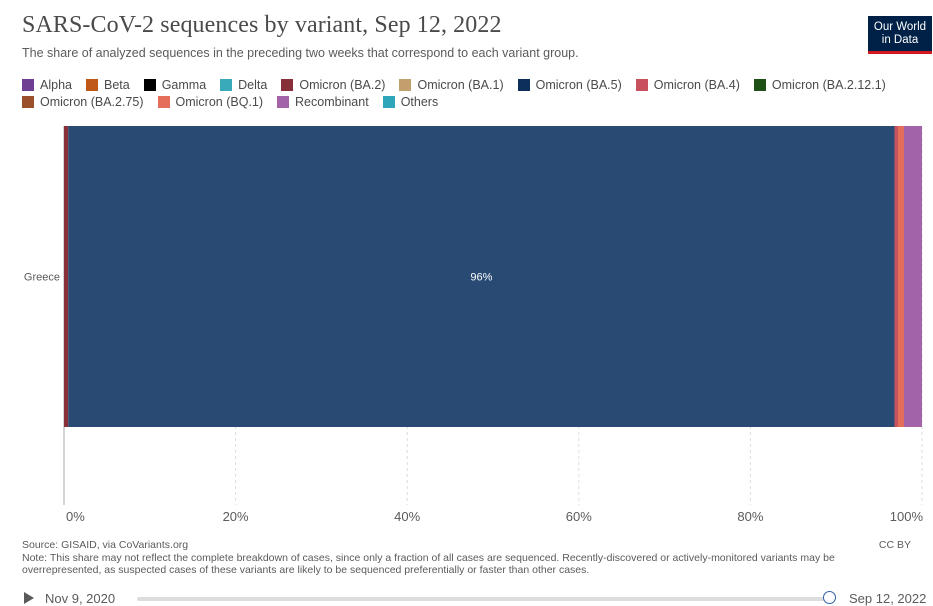 The width and height of the screenshot is (933, 606). Describe the element at coordinates (907, 516) in the screenshot. I see `x-tick-label: 100%` at that location.